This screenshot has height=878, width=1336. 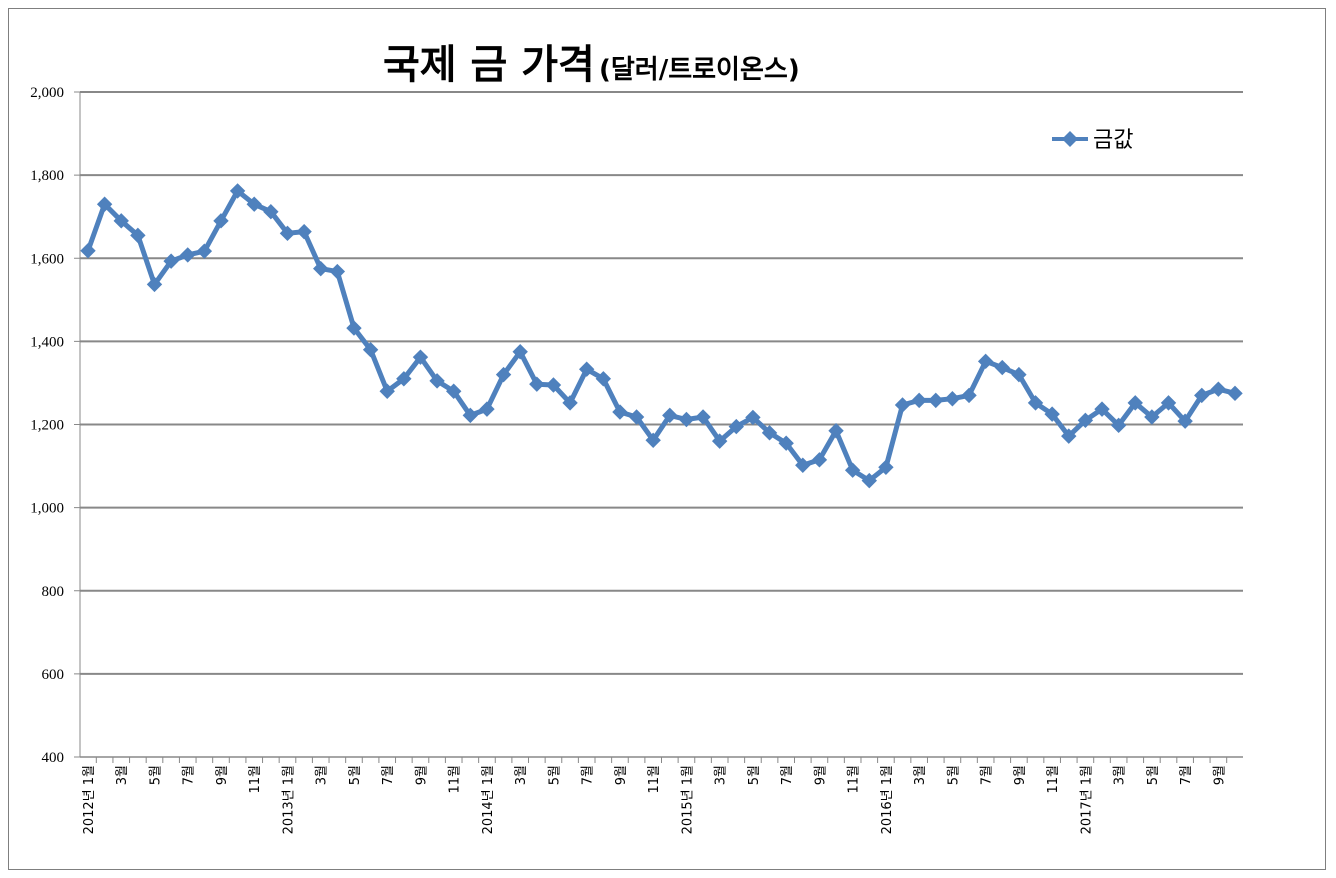 I want to click on xtick-label-2014-09: 9월, so click(x=621, y=775).